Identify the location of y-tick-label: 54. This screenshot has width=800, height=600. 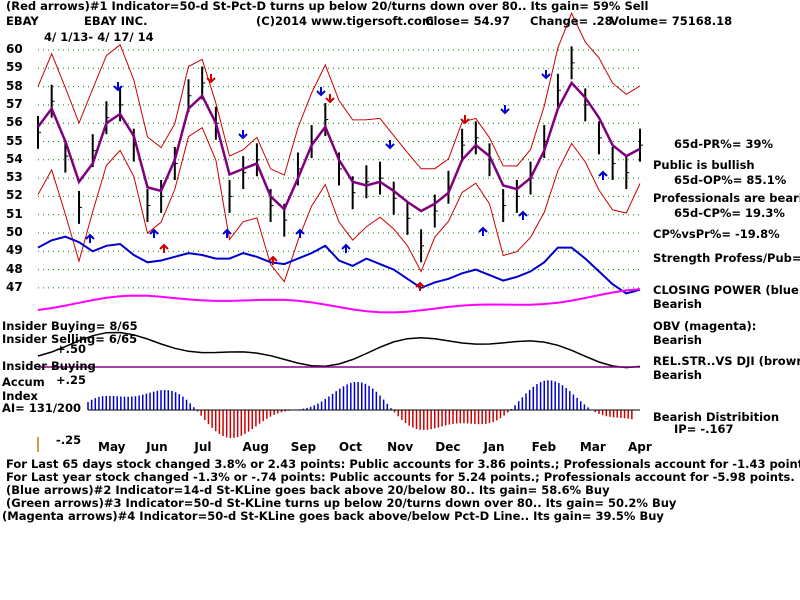
(14, 158).